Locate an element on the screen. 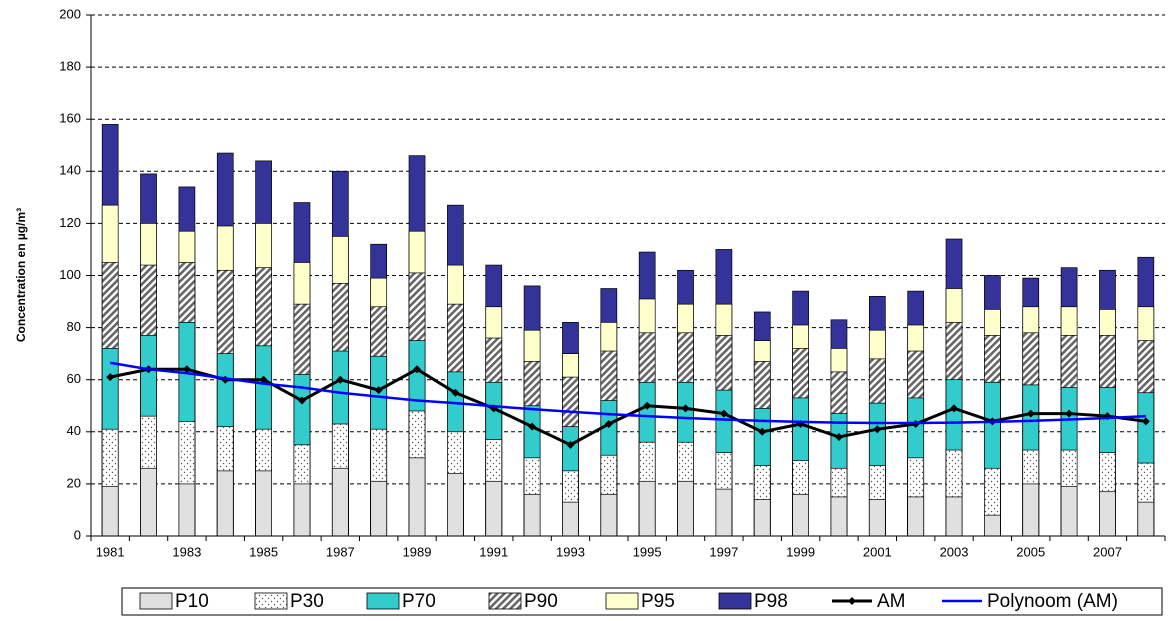 Image resolution: width=1176 pixels, height=621 pixels. legend-label: P95 is located at coordinates (658, 601).